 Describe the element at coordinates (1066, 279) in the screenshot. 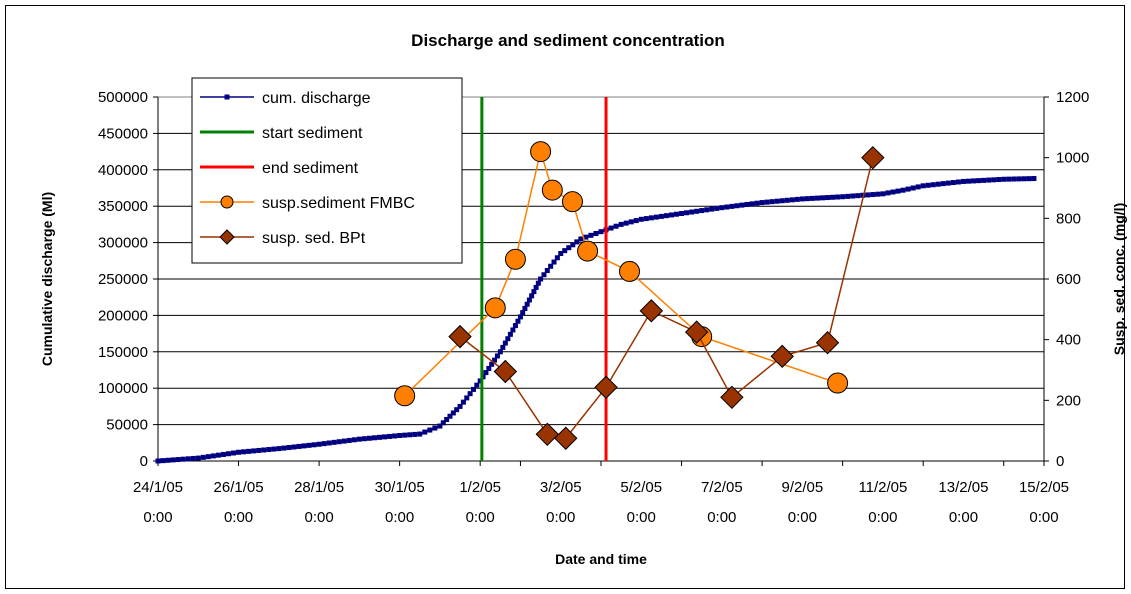

I see `y-axis-right: 0 200 400 600 800 1000 1200` at that location.